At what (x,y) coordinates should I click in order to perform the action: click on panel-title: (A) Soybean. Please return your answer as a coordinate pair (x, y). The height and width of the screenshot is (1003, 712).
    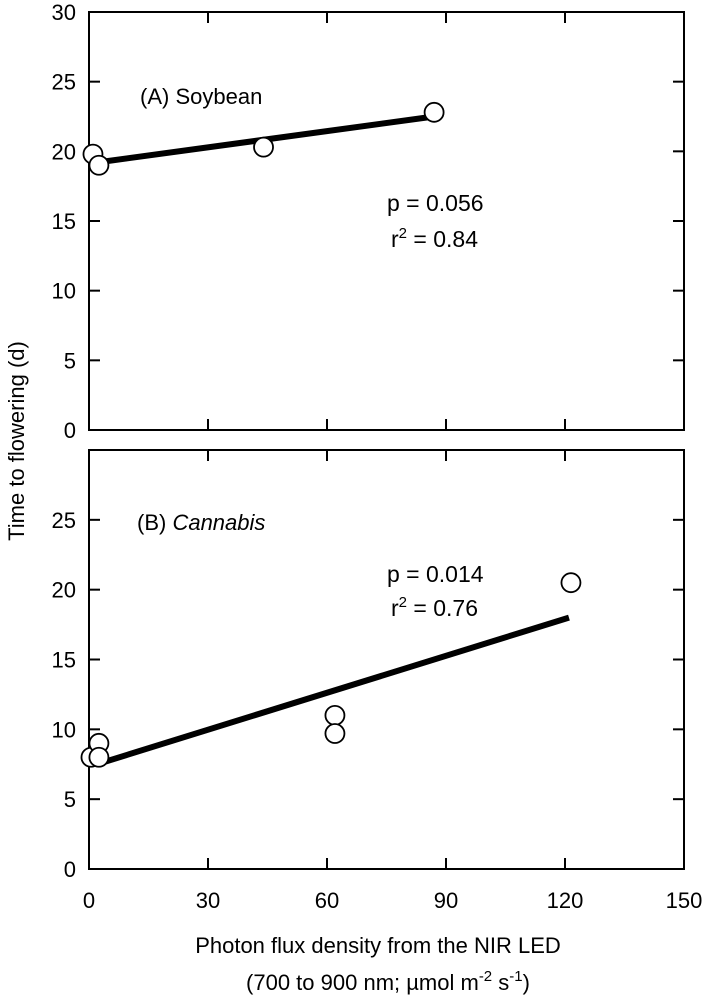
    Looking at the image, I should click on (201, 96).